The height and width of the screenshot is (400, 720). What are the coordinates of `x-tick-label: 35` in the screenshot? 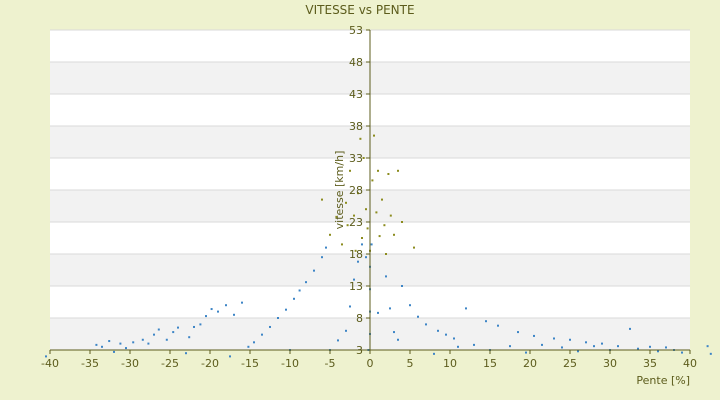 It's located at (650, 363).